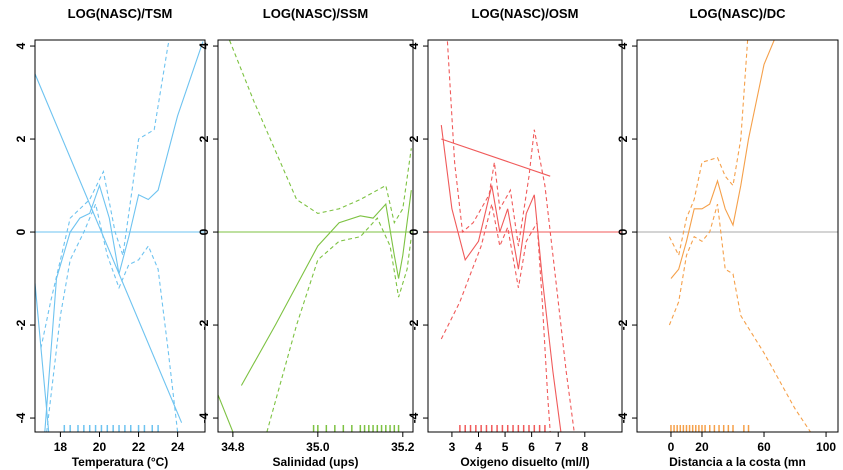 The height and width of the screenshot is (470, 843). Describe the element at coordinates (178, 447) in the screenshot. I see `x-tick-label: 24` at that location.